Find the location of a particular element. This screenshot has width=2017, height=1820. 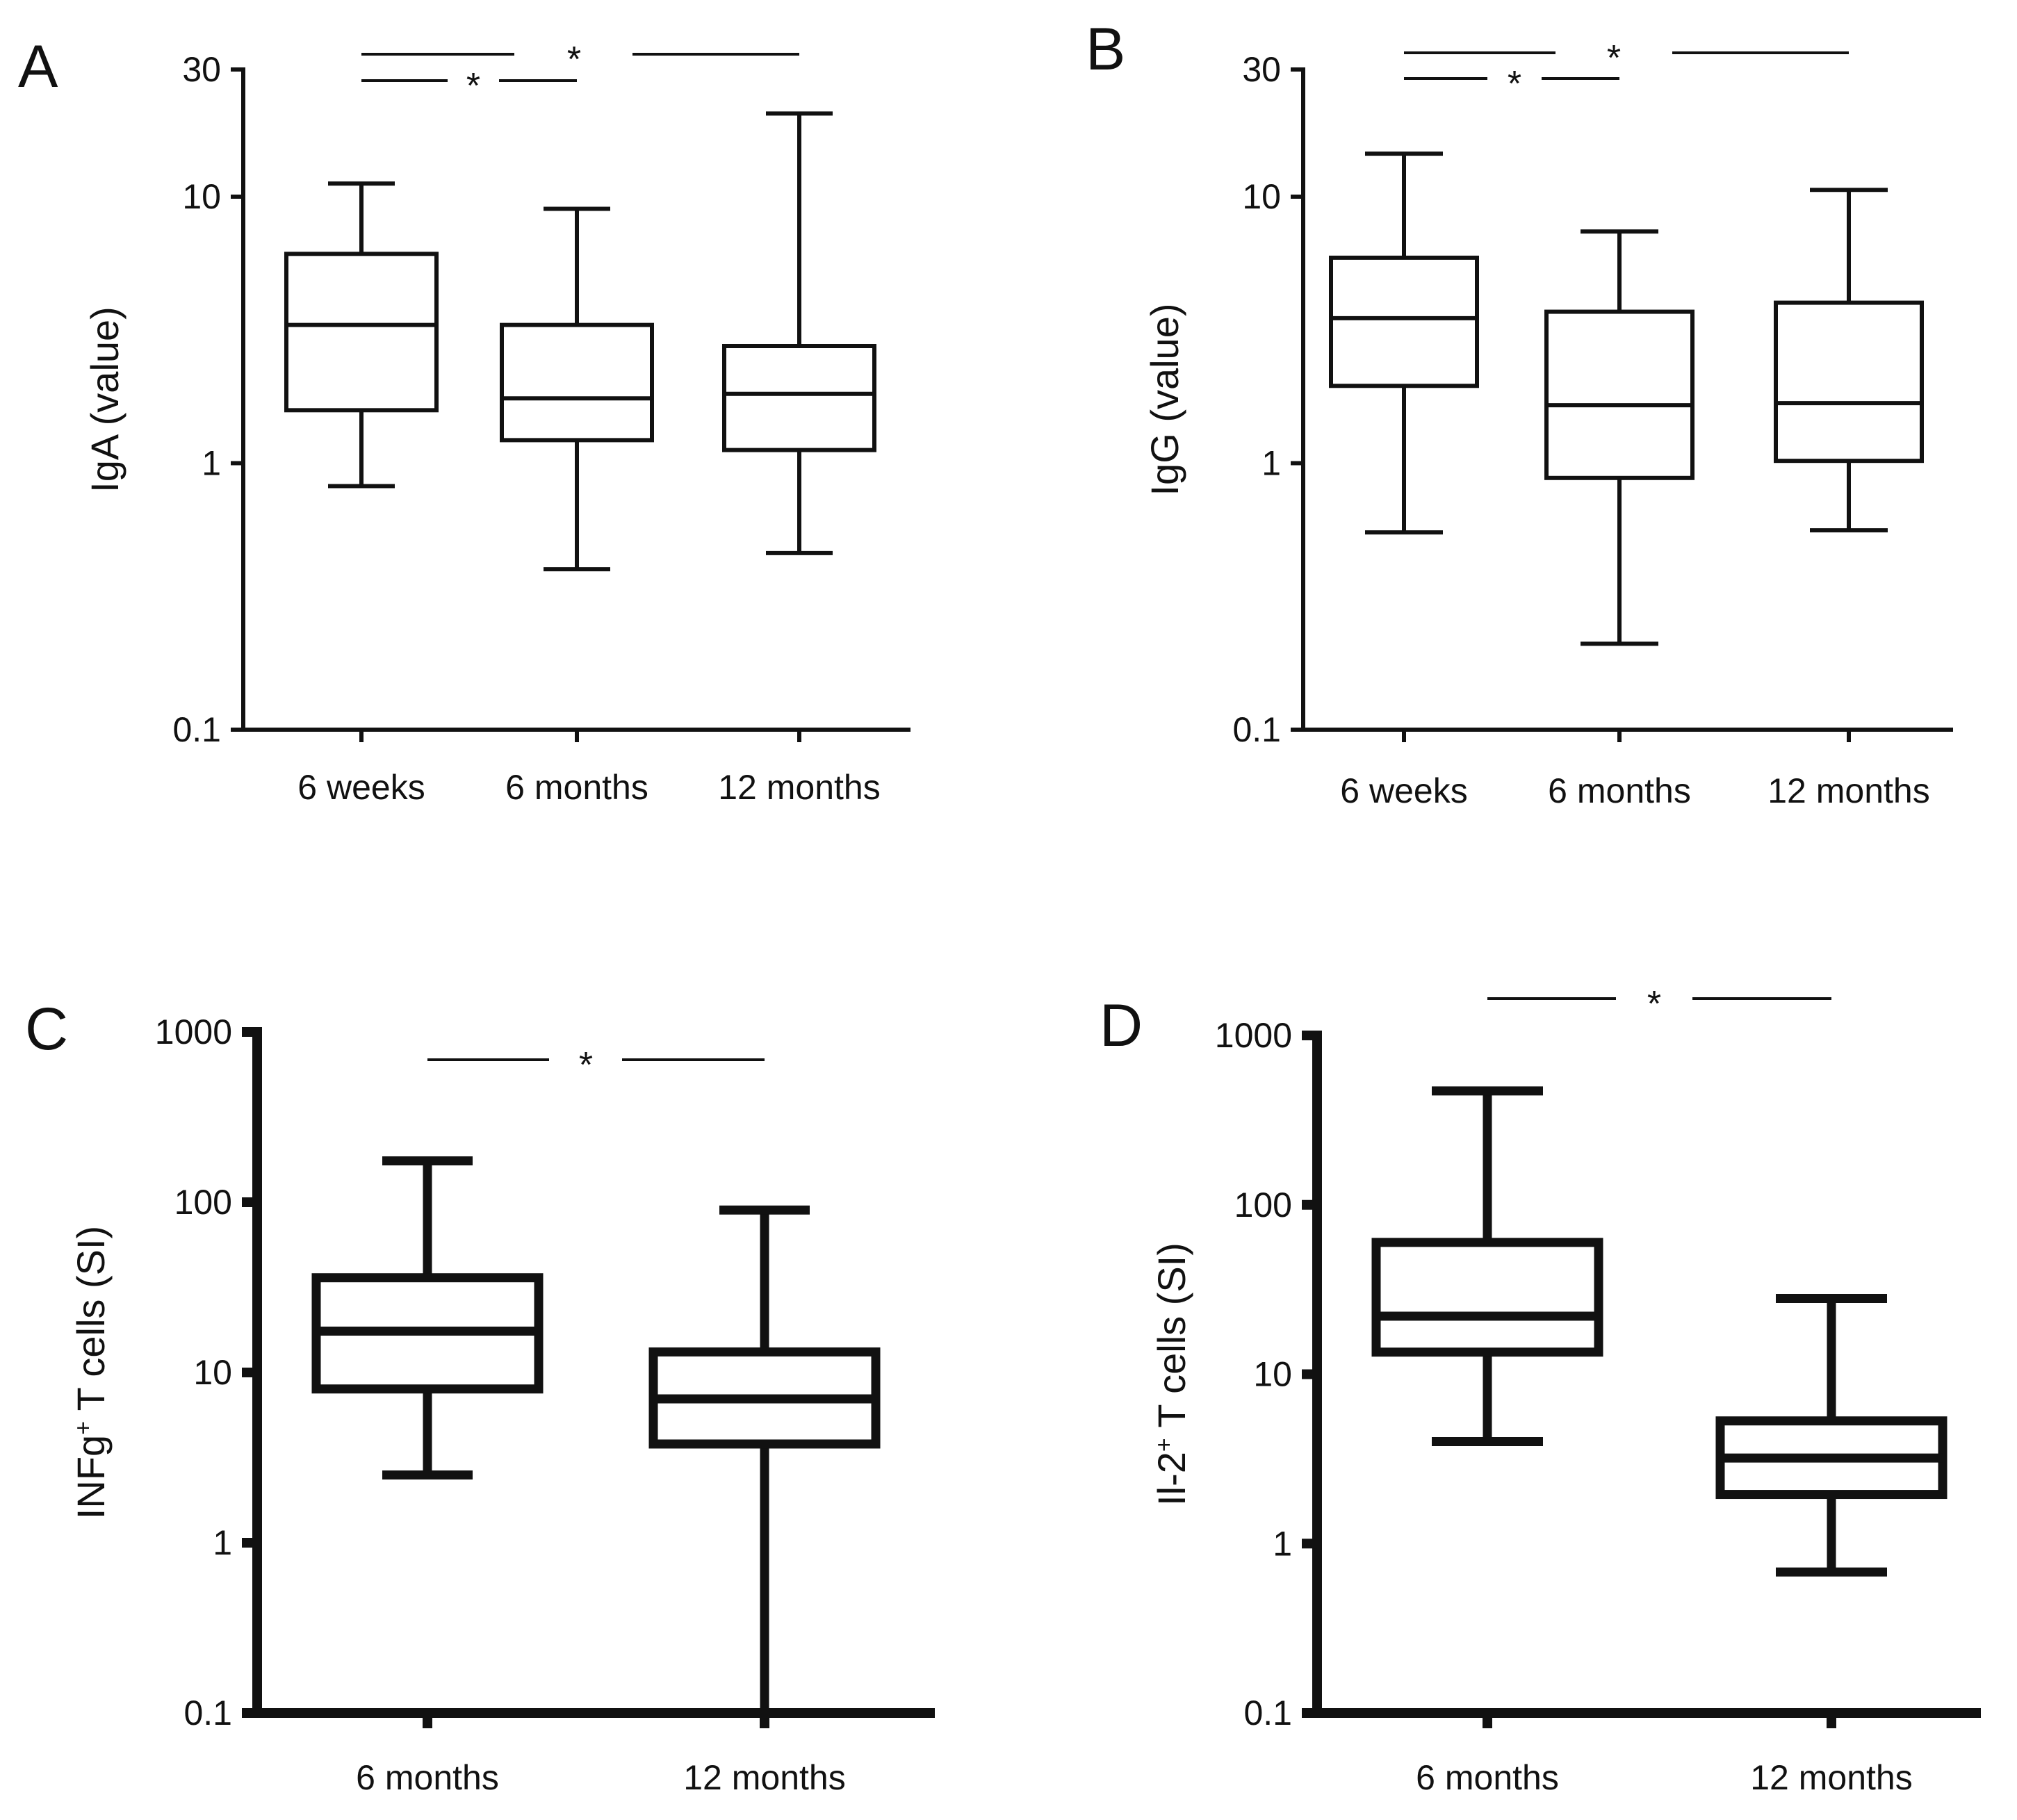

panel-letter: C is located at coordinates (46, 1029).